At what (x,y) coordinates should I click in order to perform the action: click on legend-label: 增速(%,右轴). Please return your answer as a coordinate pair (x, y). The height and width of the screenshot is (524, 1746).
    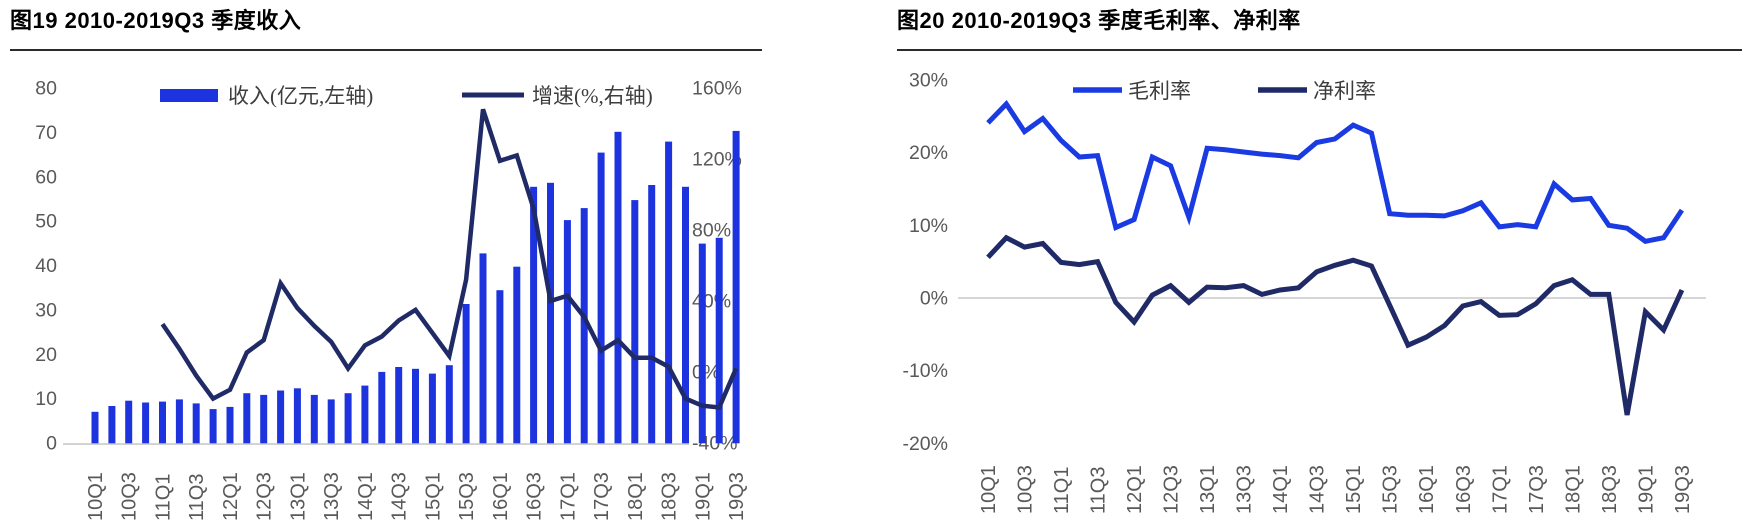
    Looking at the image, I should click on (592, 96).